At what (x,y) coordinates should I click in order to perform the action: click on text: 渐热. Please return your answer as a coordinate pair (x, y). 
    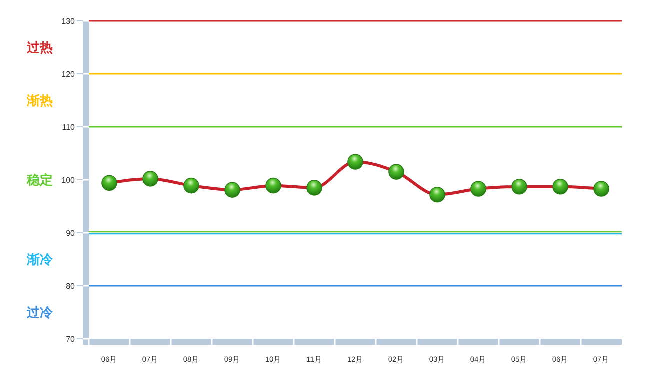
    Looking at the image, I should click on (39, 100).